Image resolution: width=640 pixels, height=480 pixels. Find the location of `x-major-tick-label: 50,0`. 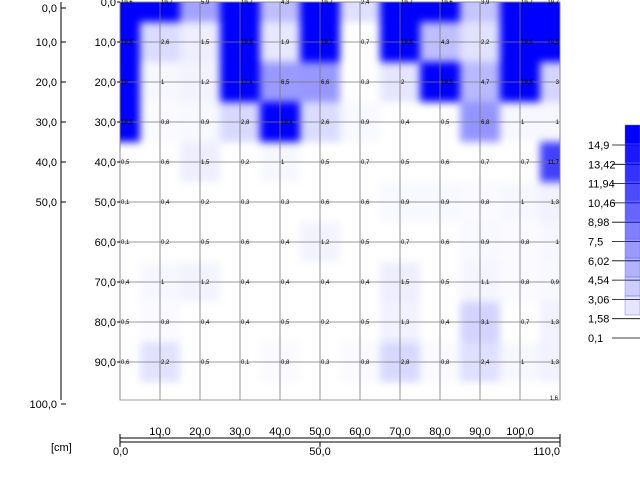

x-major-tick-label: 50,0 is located at coordinates (319, 452).